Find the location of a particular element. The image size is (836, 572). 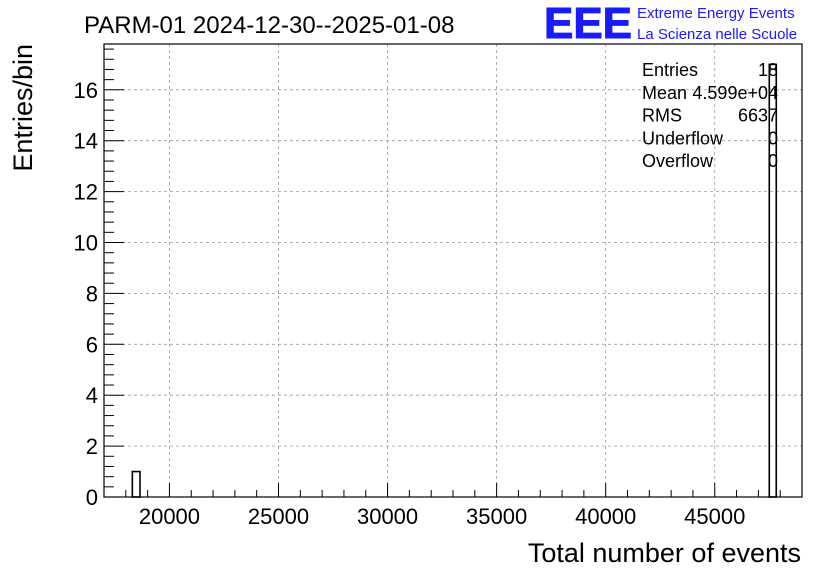

x-tick-label: 25000 is located at coordinates (278, 516).